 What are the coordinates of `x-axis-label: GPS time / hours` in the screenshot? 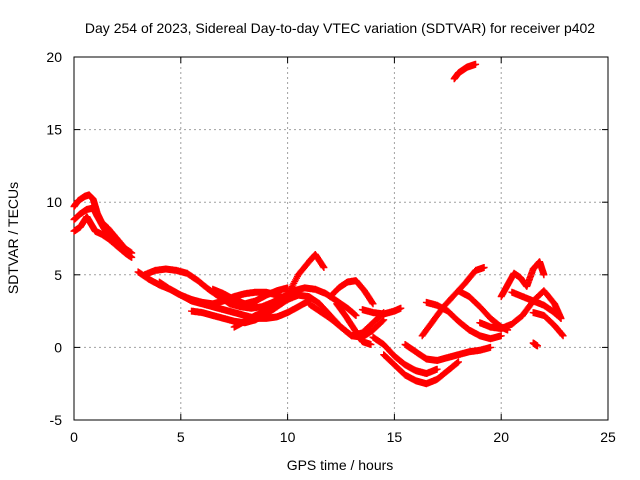 It's located at (340, 465).